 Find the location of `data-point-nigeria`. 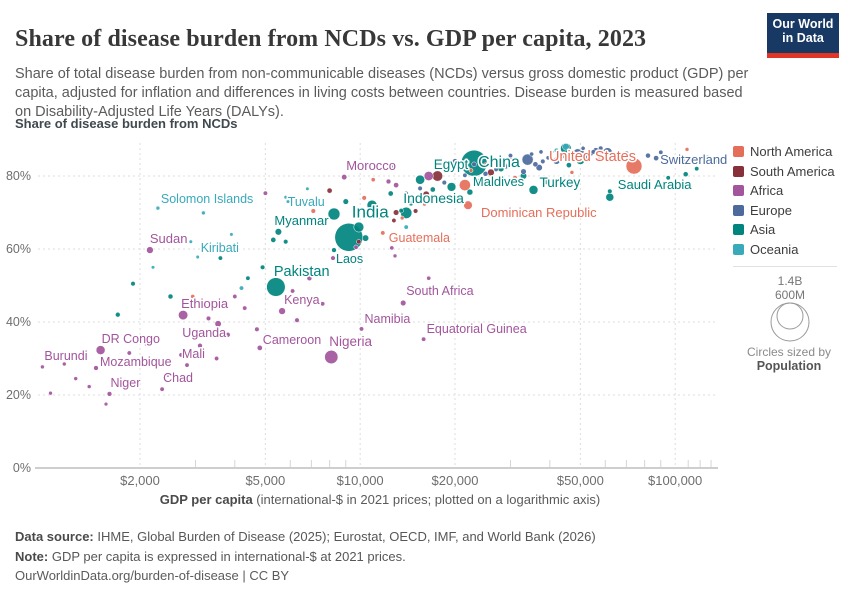

data-point-nigeria is located at coordinates (331, 357).